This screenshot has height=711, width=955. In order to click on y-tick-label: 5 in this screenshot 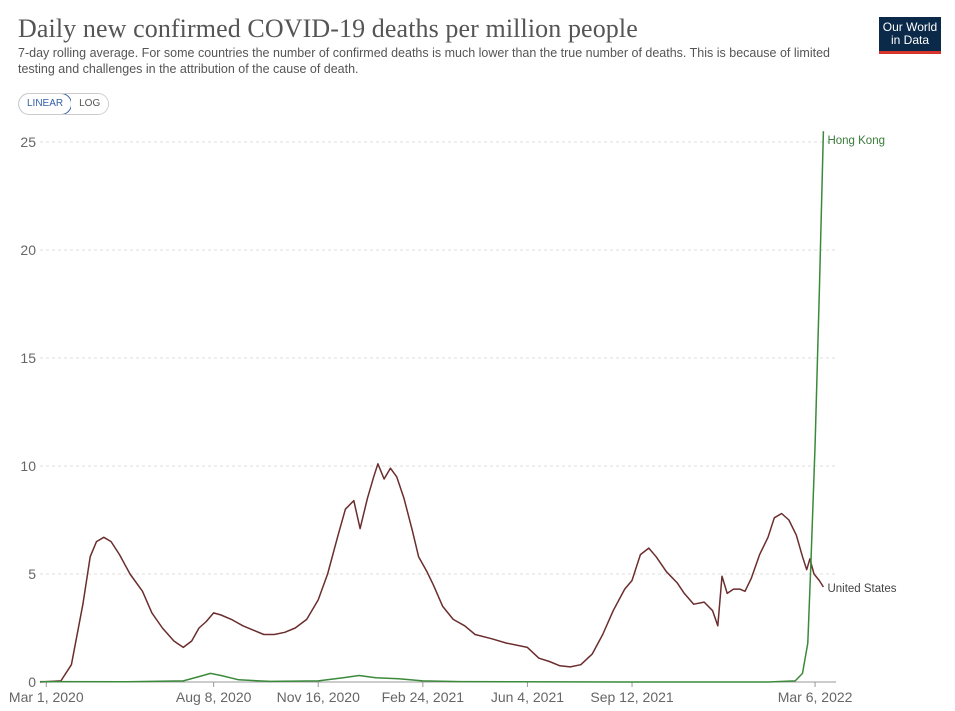, I will do `click(32, 574)`.